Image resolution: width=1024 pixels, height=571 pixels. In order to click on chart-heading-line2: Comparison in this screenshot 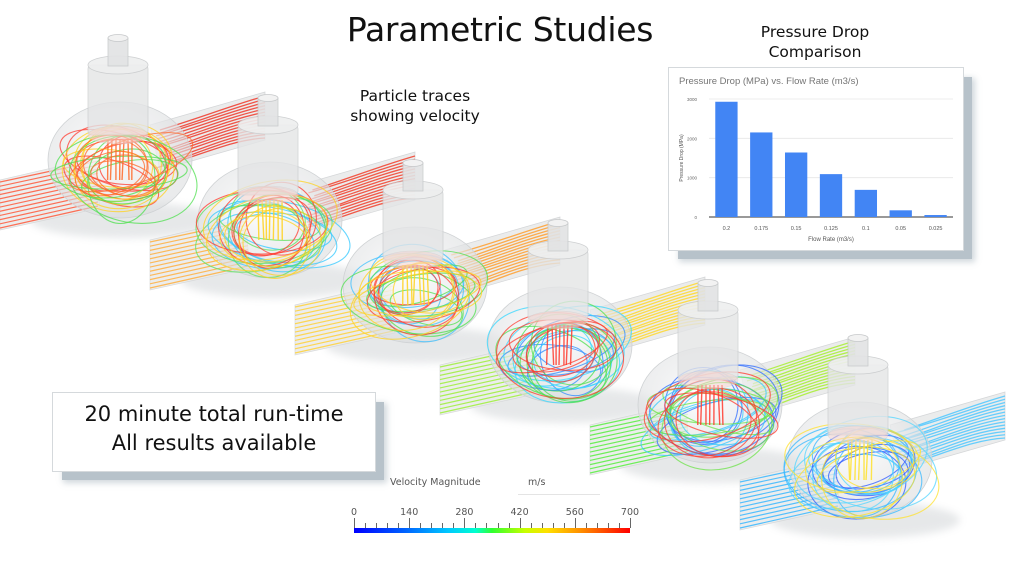, I will do `click(815, 52)`.